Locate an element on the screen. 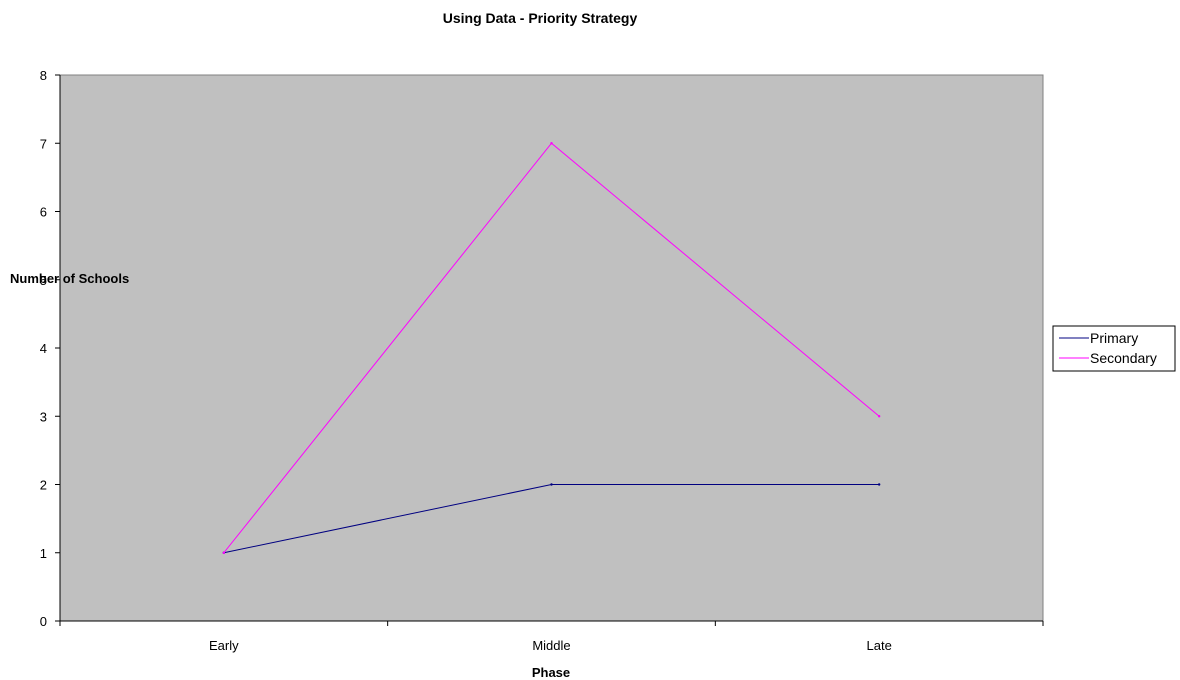 Image resolution: width=1180 pixels, height=680 pixels. y-tick-label: 7 is located at coordinates (43, 143).